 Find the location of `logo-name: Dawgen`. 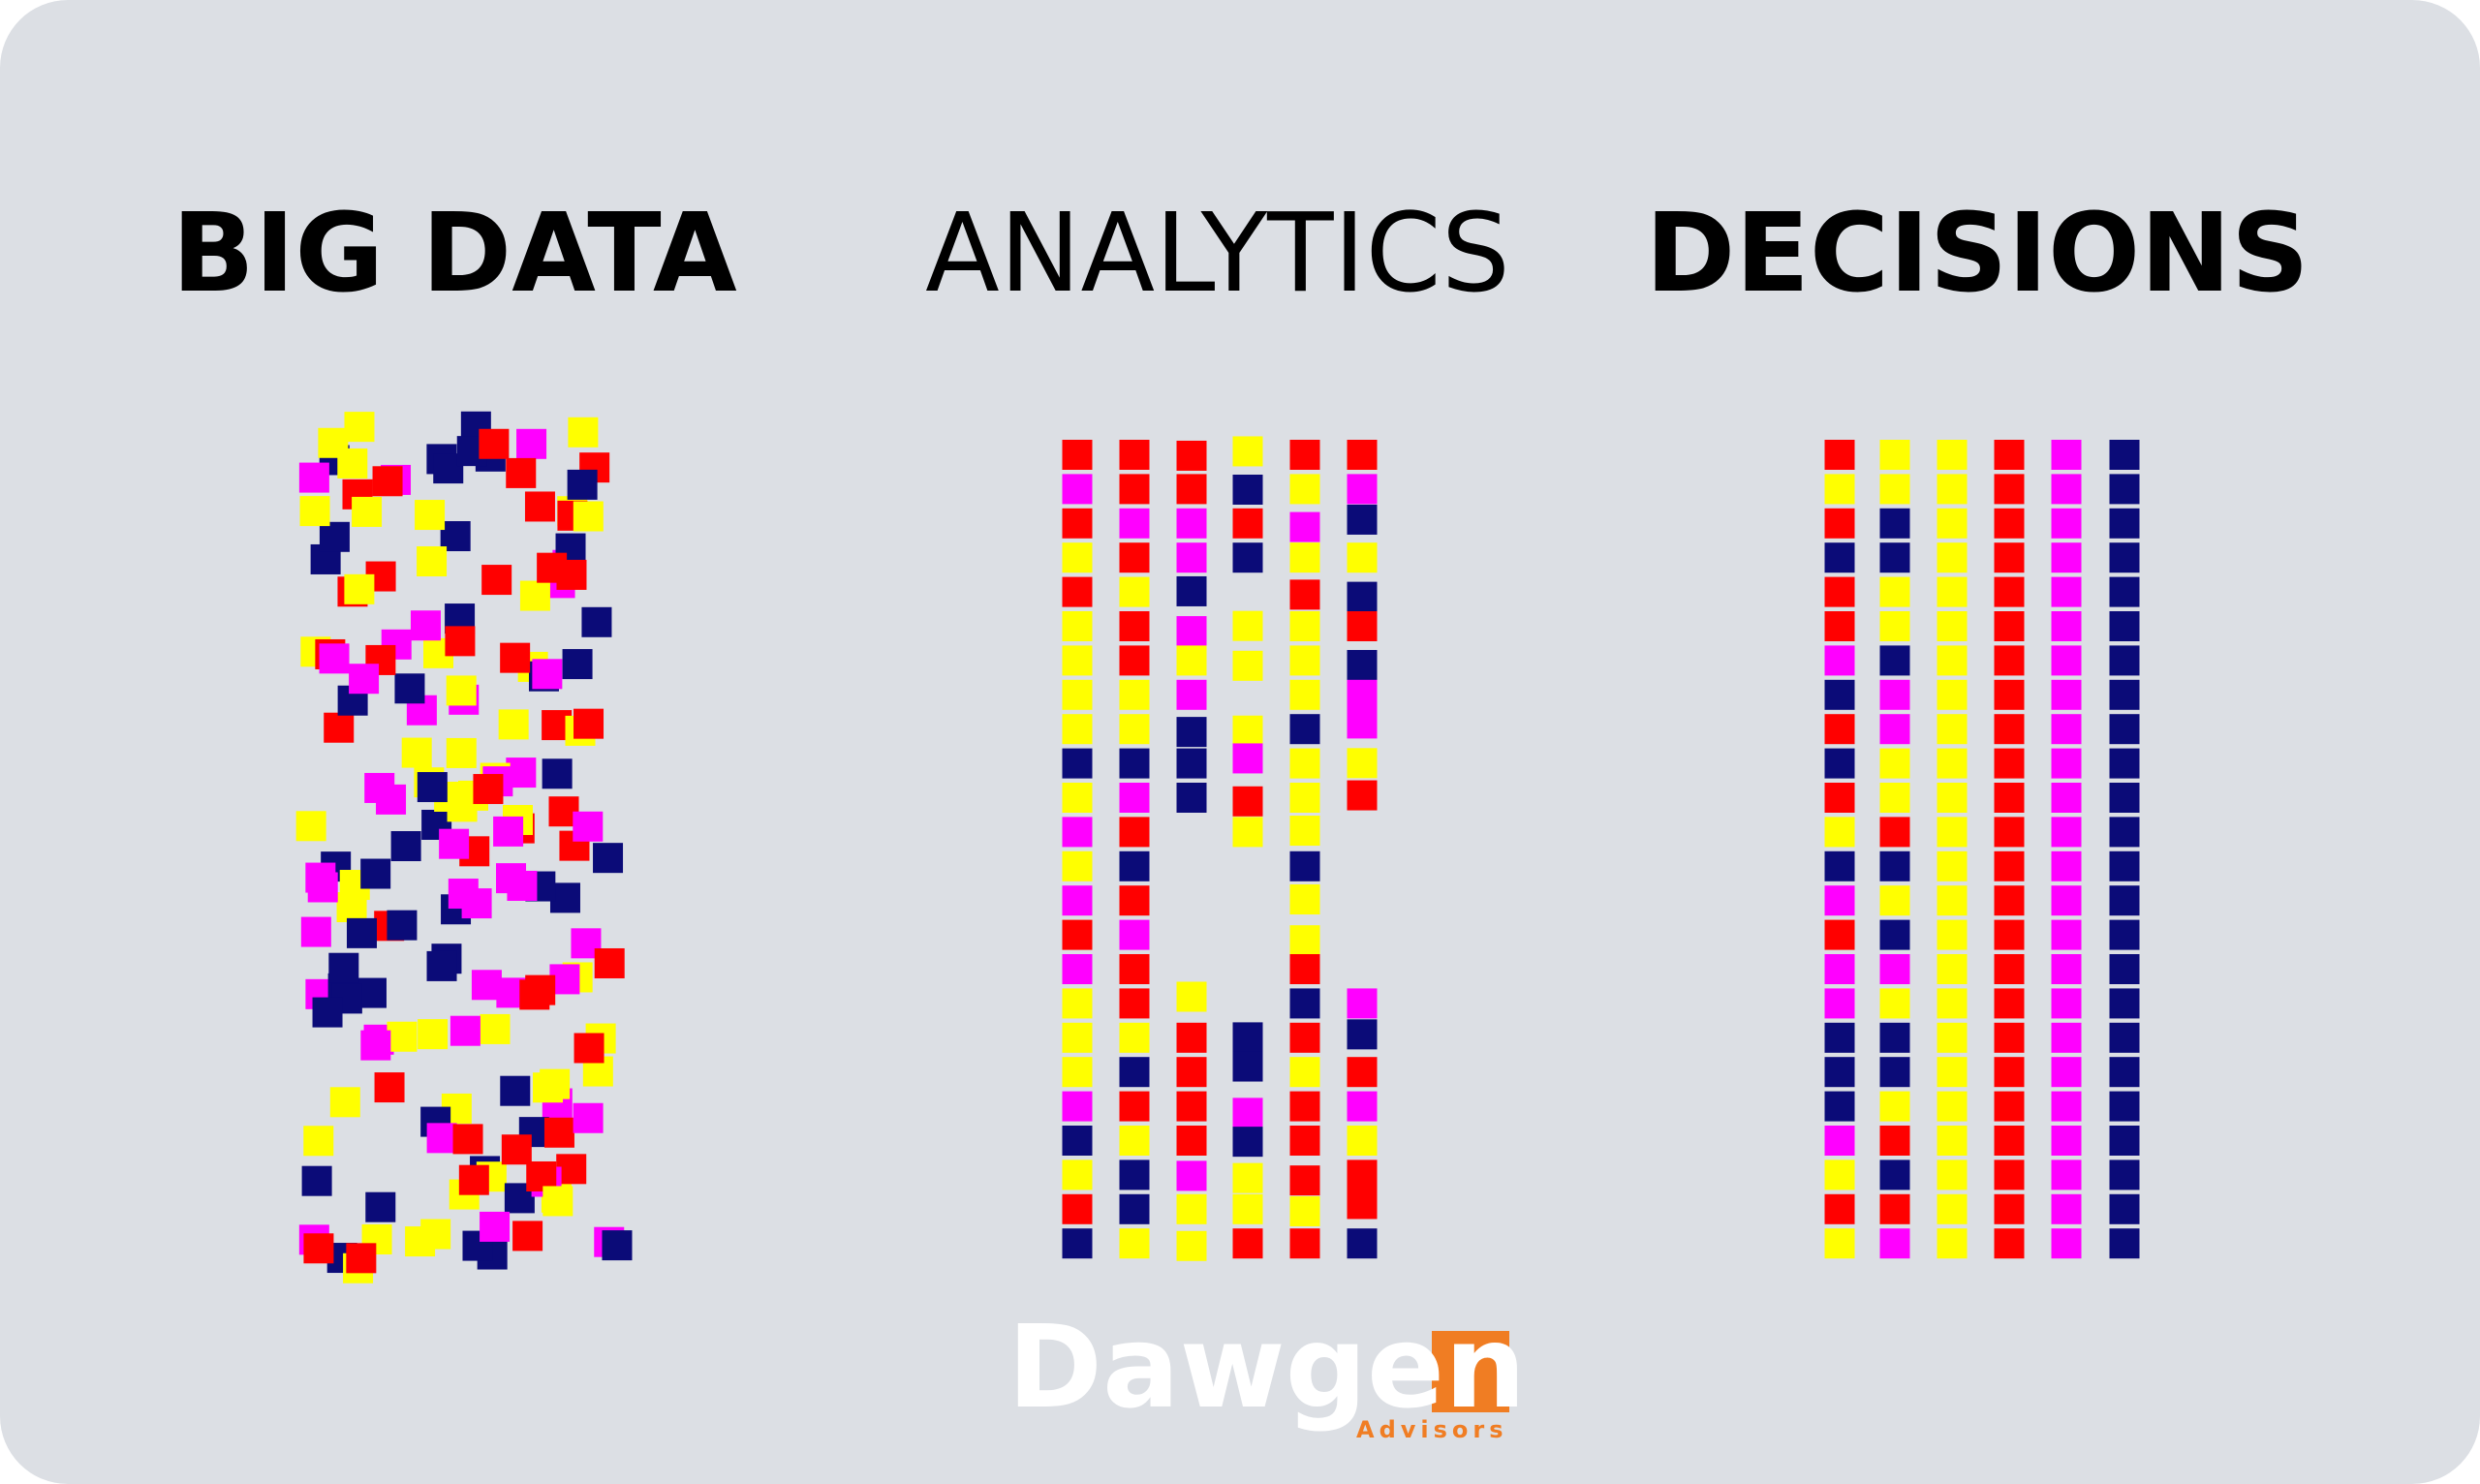

logo-name: Dawgen is located at coordinates (1267, 1367).